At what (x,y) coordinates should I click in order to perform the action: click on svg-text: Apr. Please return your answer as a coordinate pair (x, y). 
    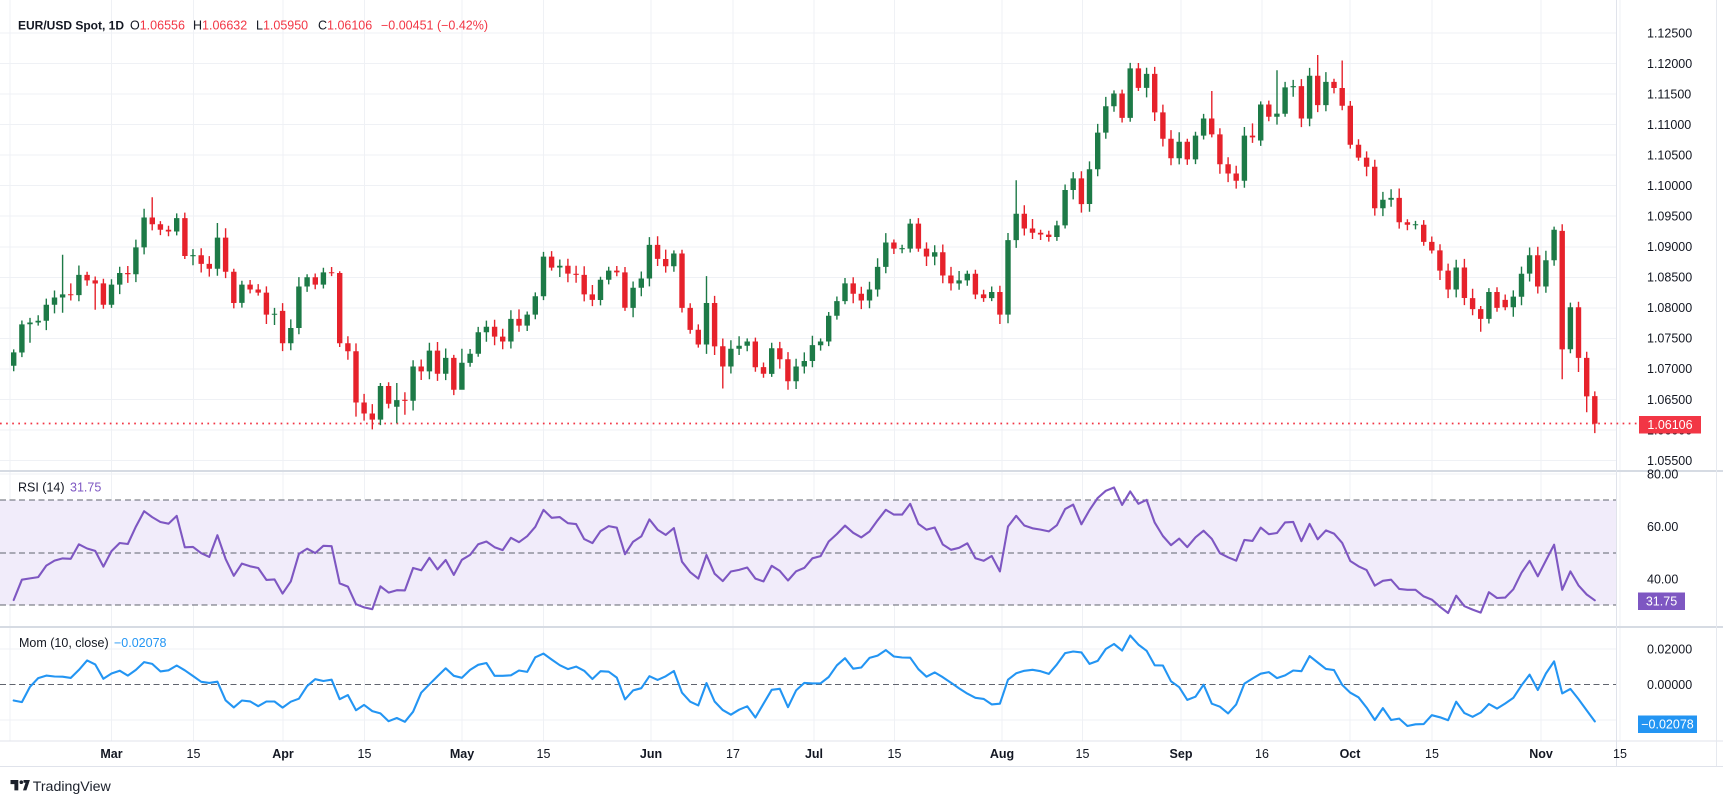
    Looking at the image, I should click on (283, 754).